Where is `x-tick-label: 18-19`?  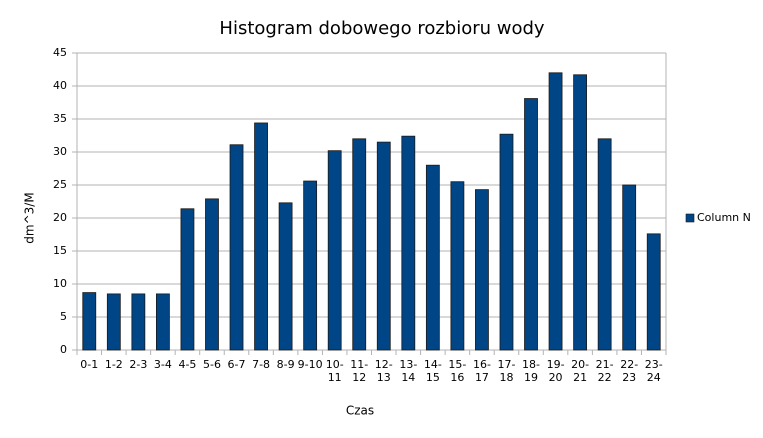
x-tick-label: 18-19 is located at coordinates (531, 371).